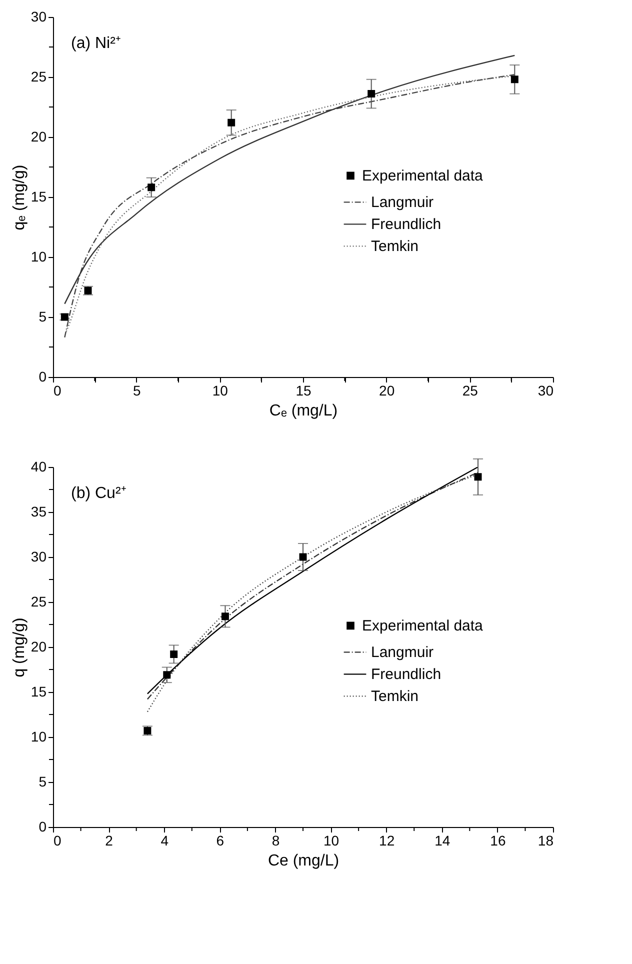 The width and height of the screenshot is (632, 964). I want to click on x-tick-label: 30, so click(546, 390).